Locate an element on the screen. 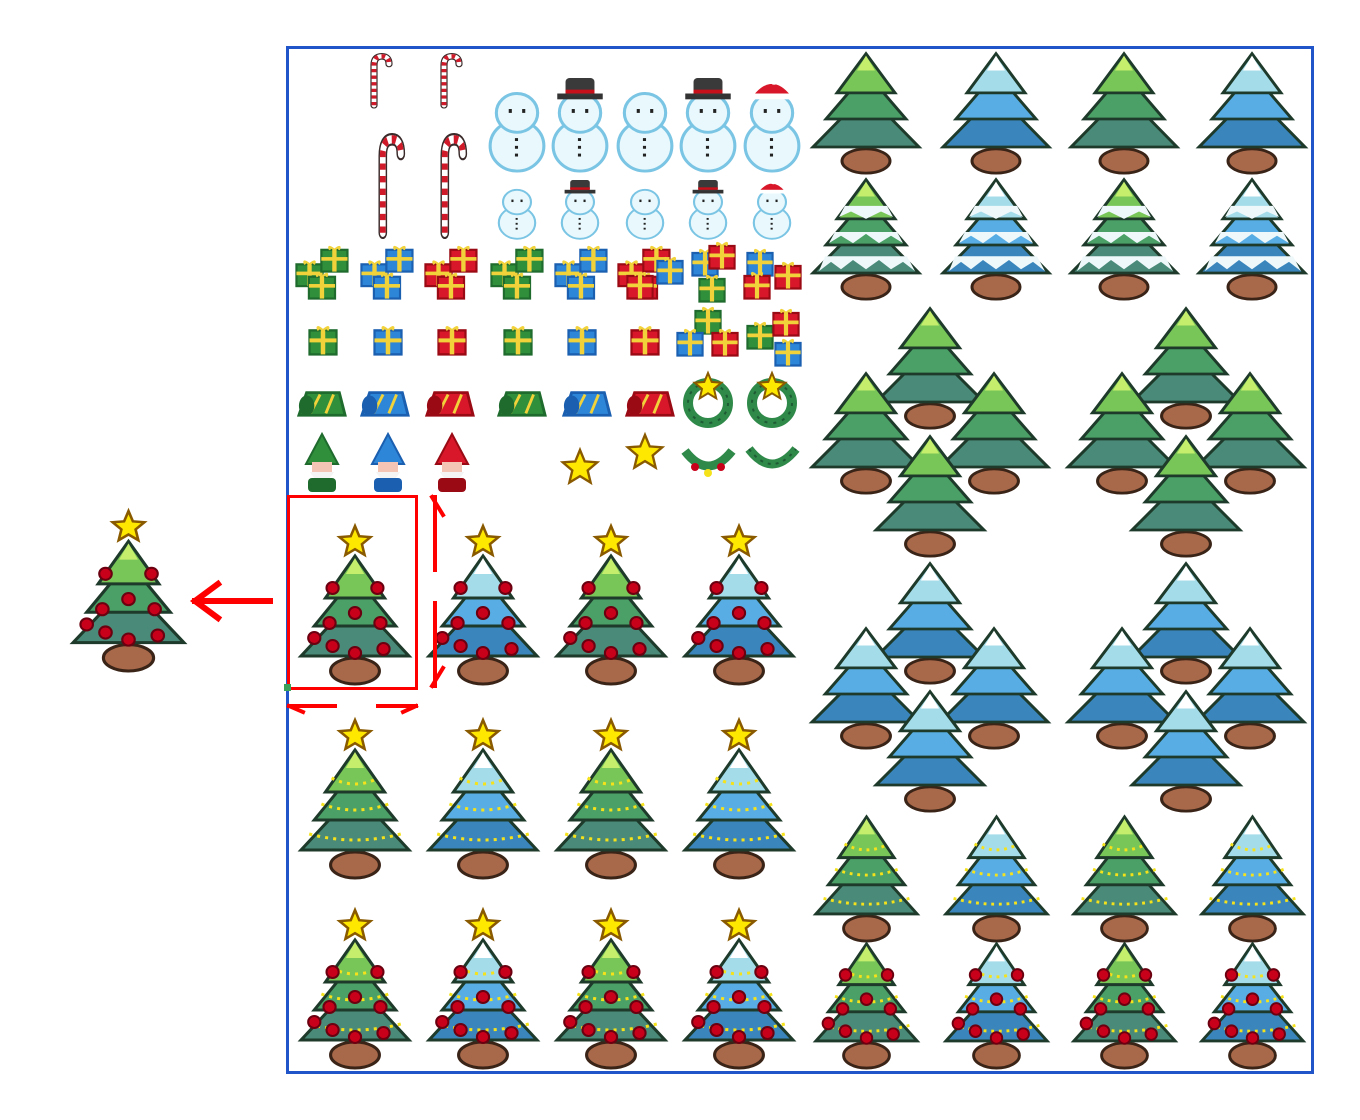  wreath-star-gold is located at coordinates (772, 398).